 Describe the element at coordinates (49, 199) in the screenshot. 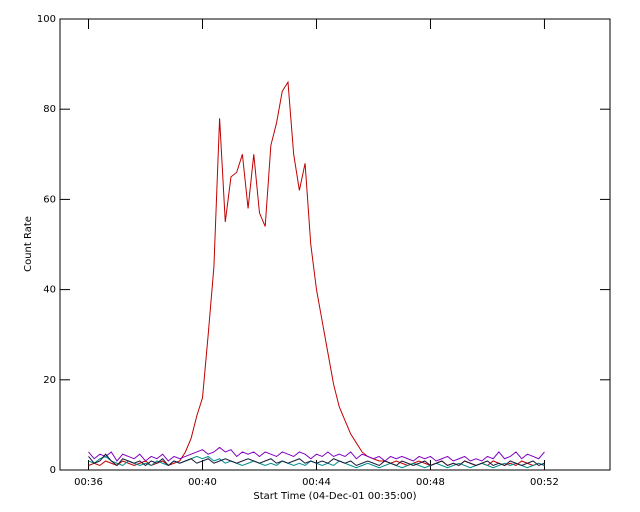

I see `y-tick-label: 60` at that location.